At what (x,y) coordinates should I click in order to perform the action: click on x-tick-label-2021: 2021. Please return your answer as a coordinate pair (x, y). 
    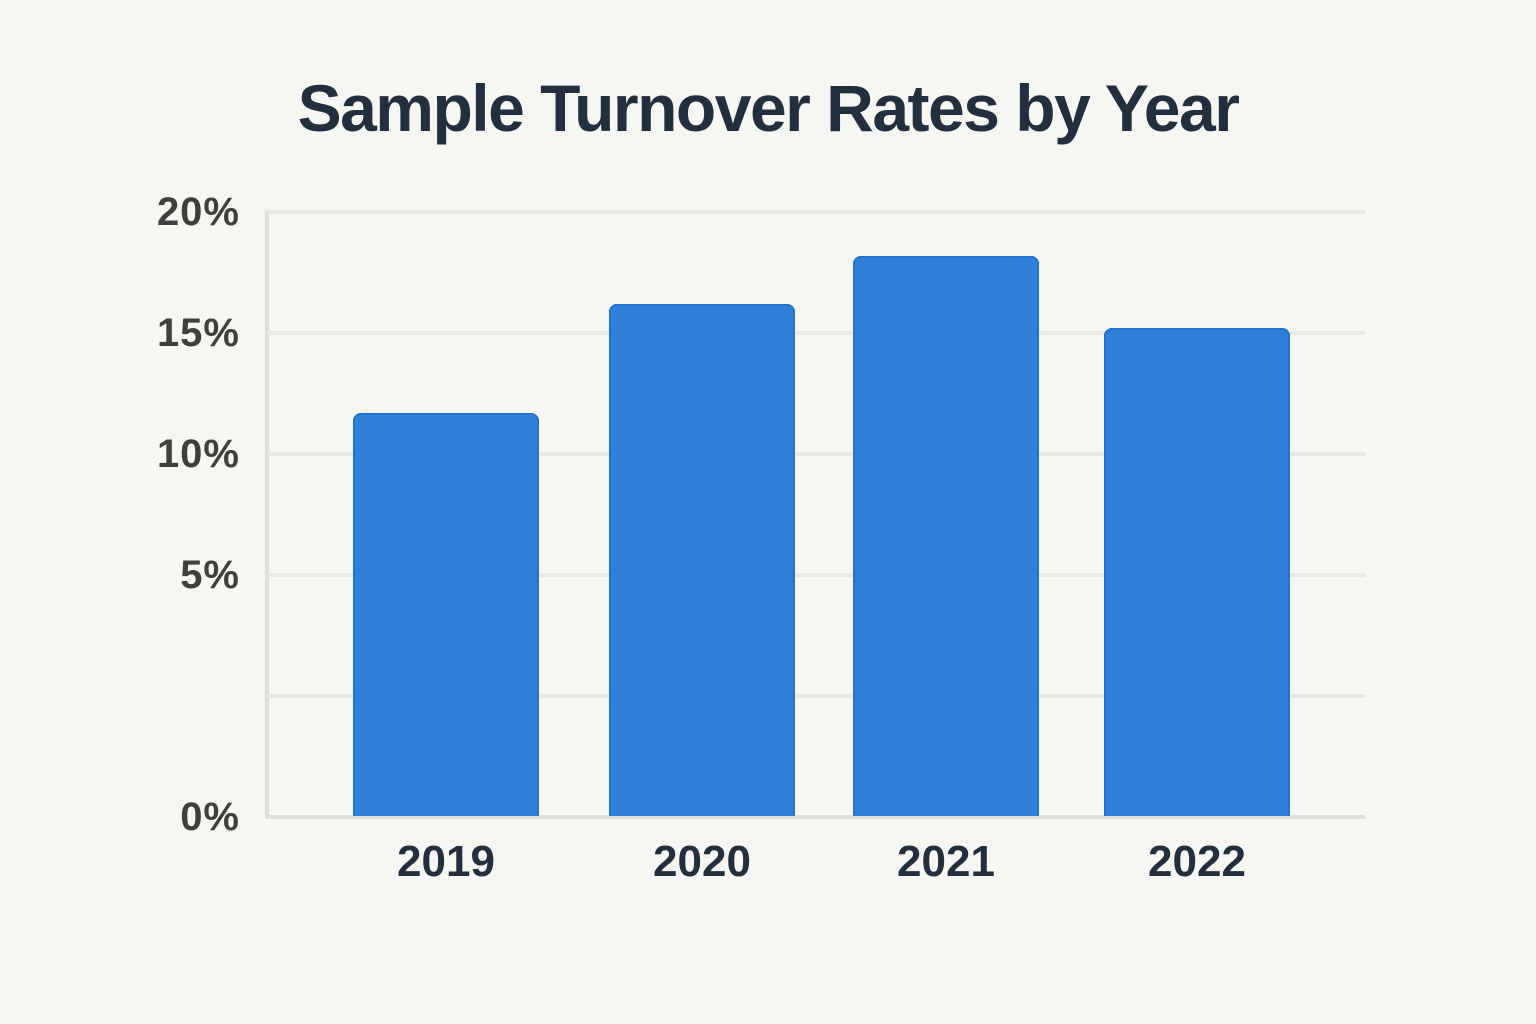
    Looking at the image, I should click on (946, 861).